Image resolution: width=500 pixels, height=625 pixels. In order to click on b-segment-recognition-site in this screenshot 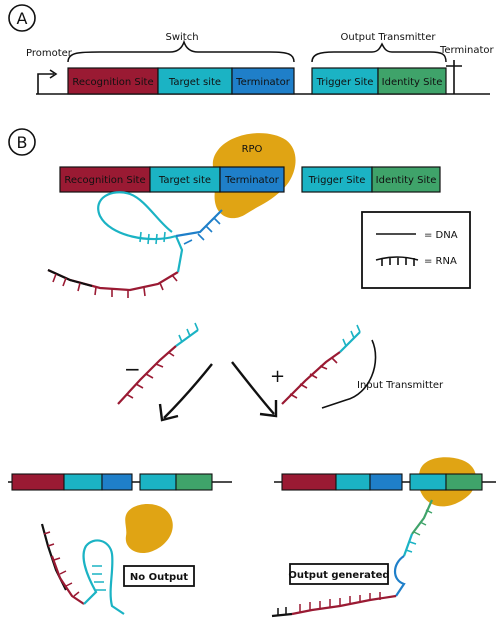, I will do `click(105, 179)`.